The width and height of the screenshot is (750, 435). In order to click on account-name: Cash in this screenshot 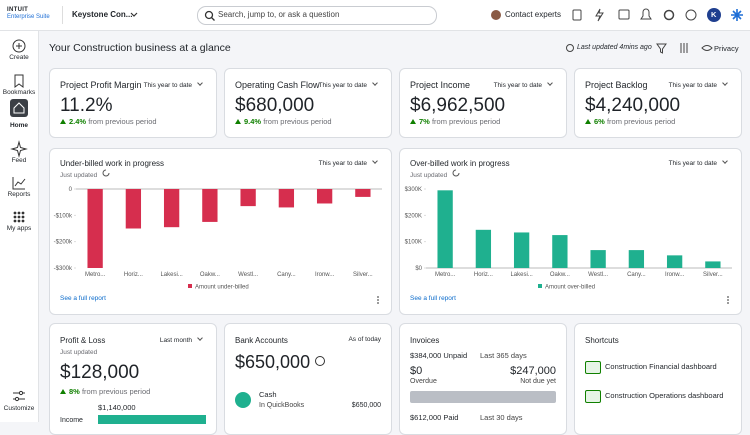, I will do `click(268, 394)`.